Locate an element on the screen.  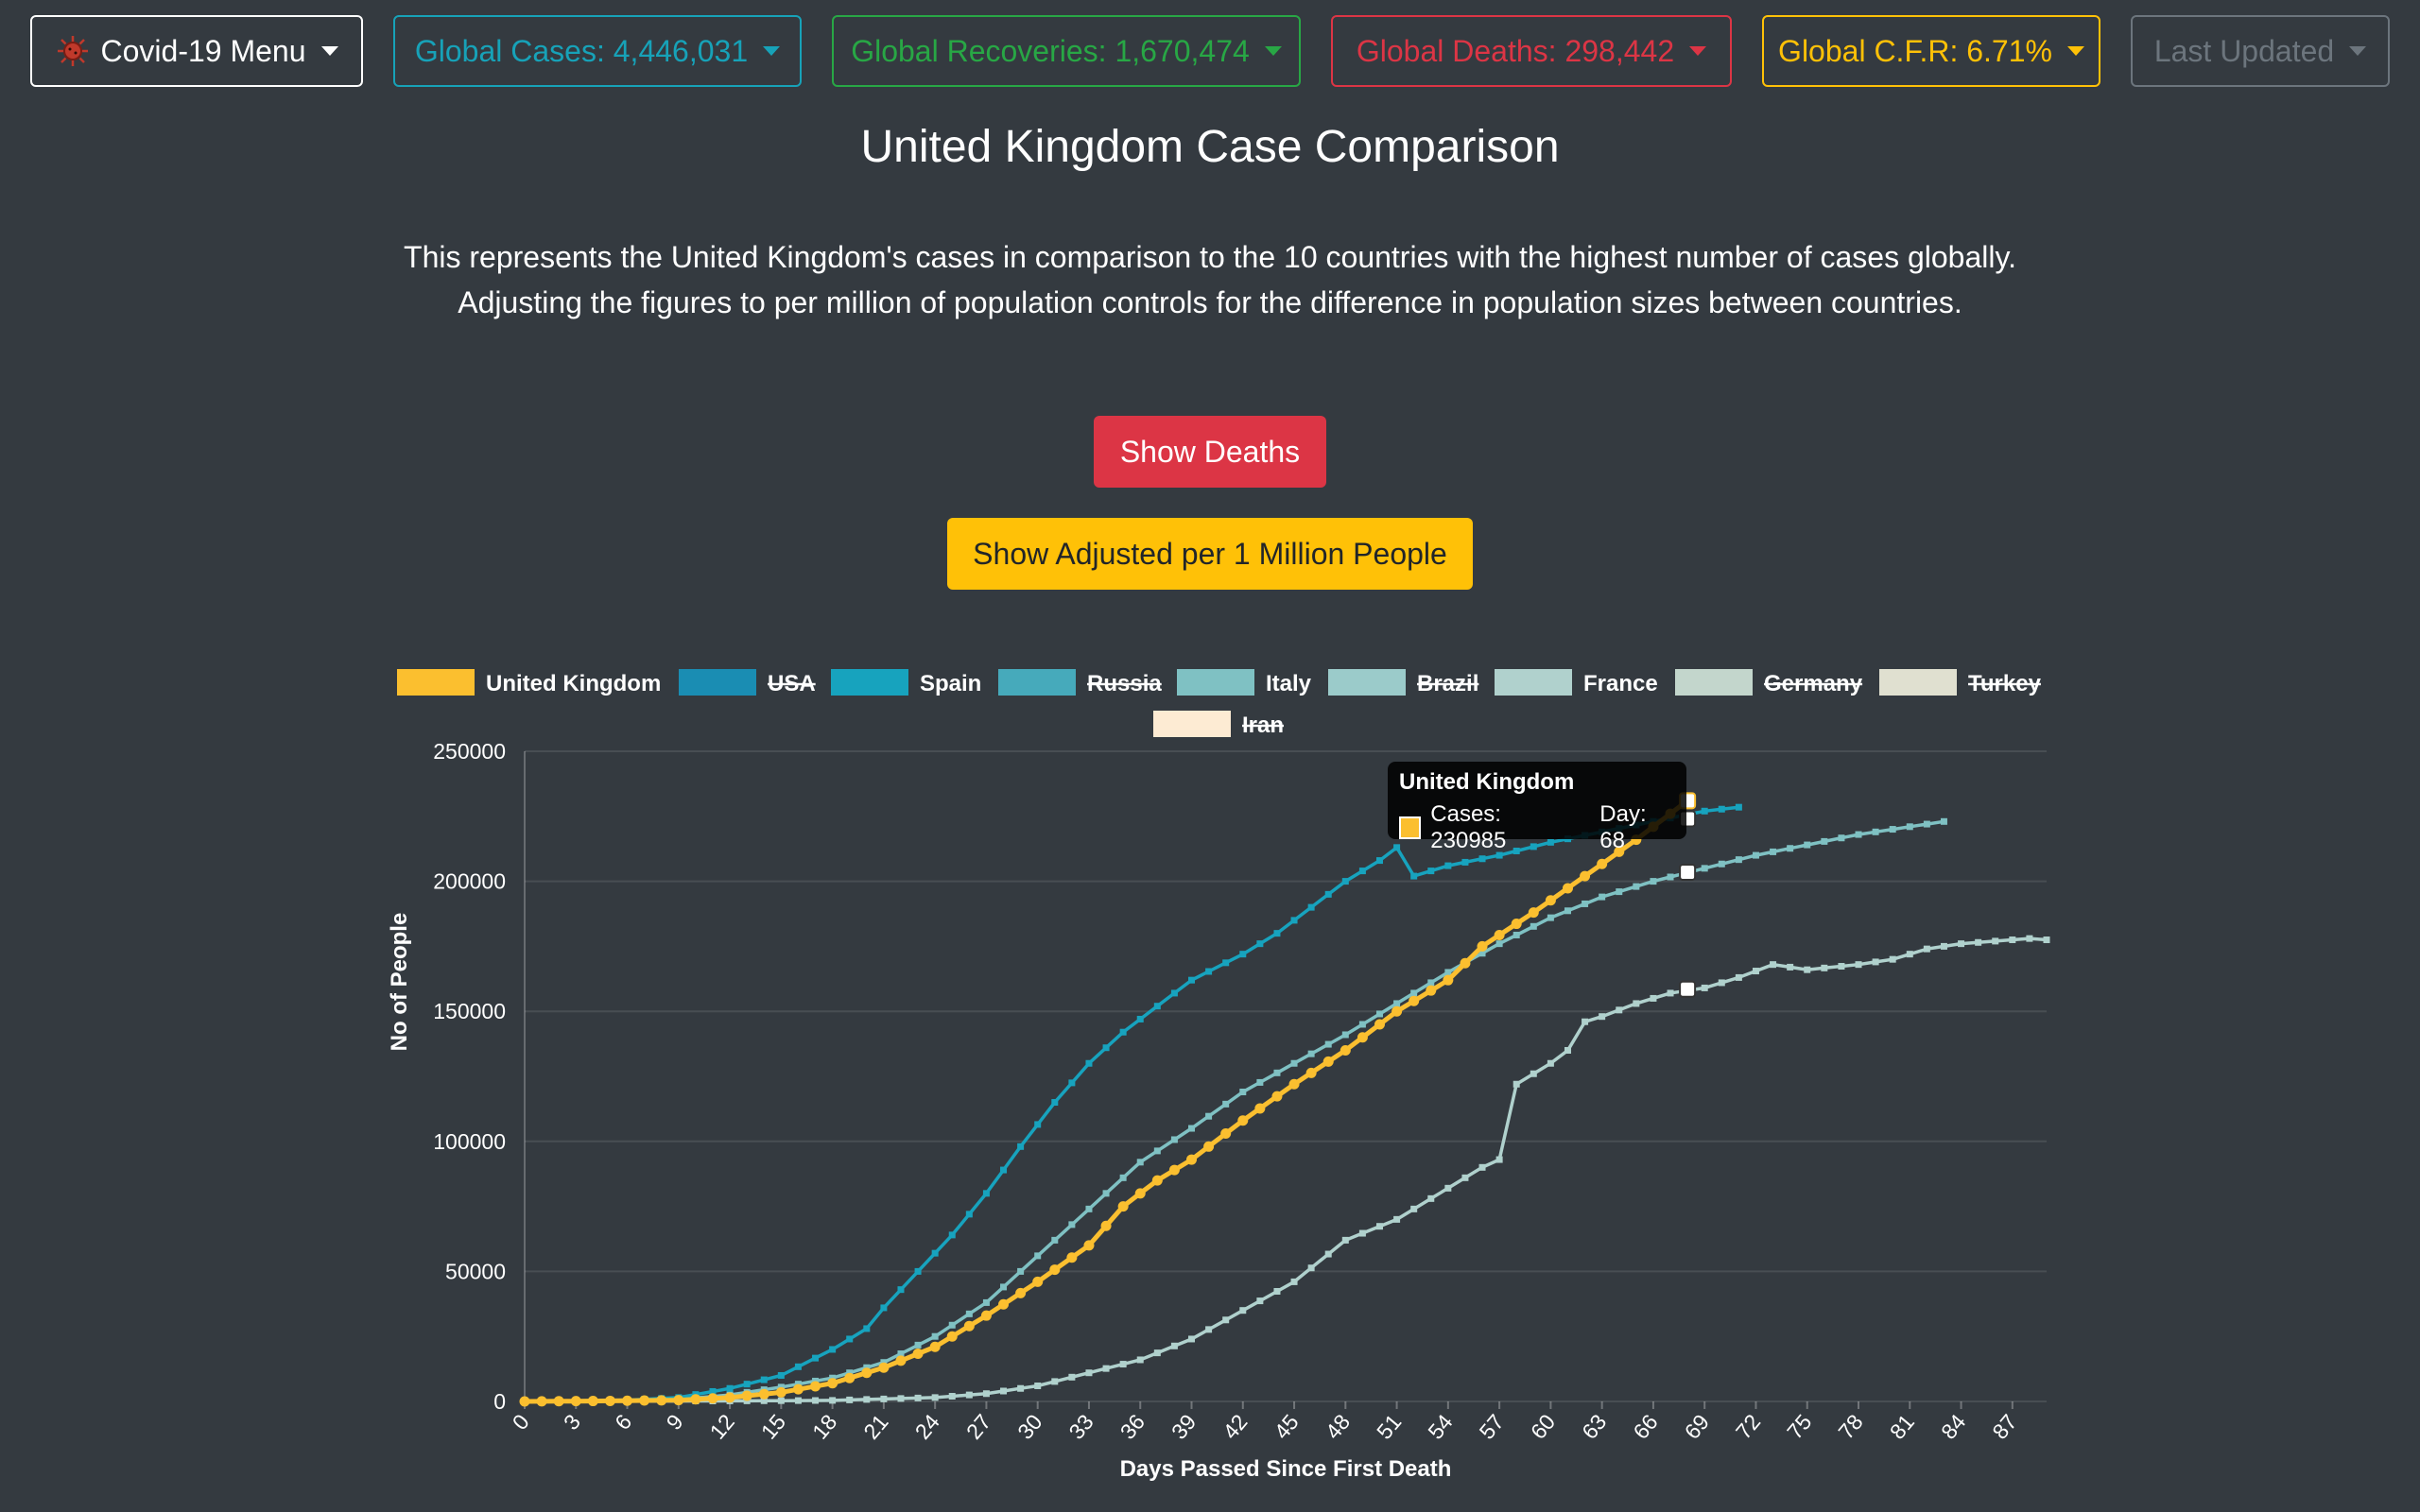
x-tick-label: 54 is located at coordinates (1440, 1426).